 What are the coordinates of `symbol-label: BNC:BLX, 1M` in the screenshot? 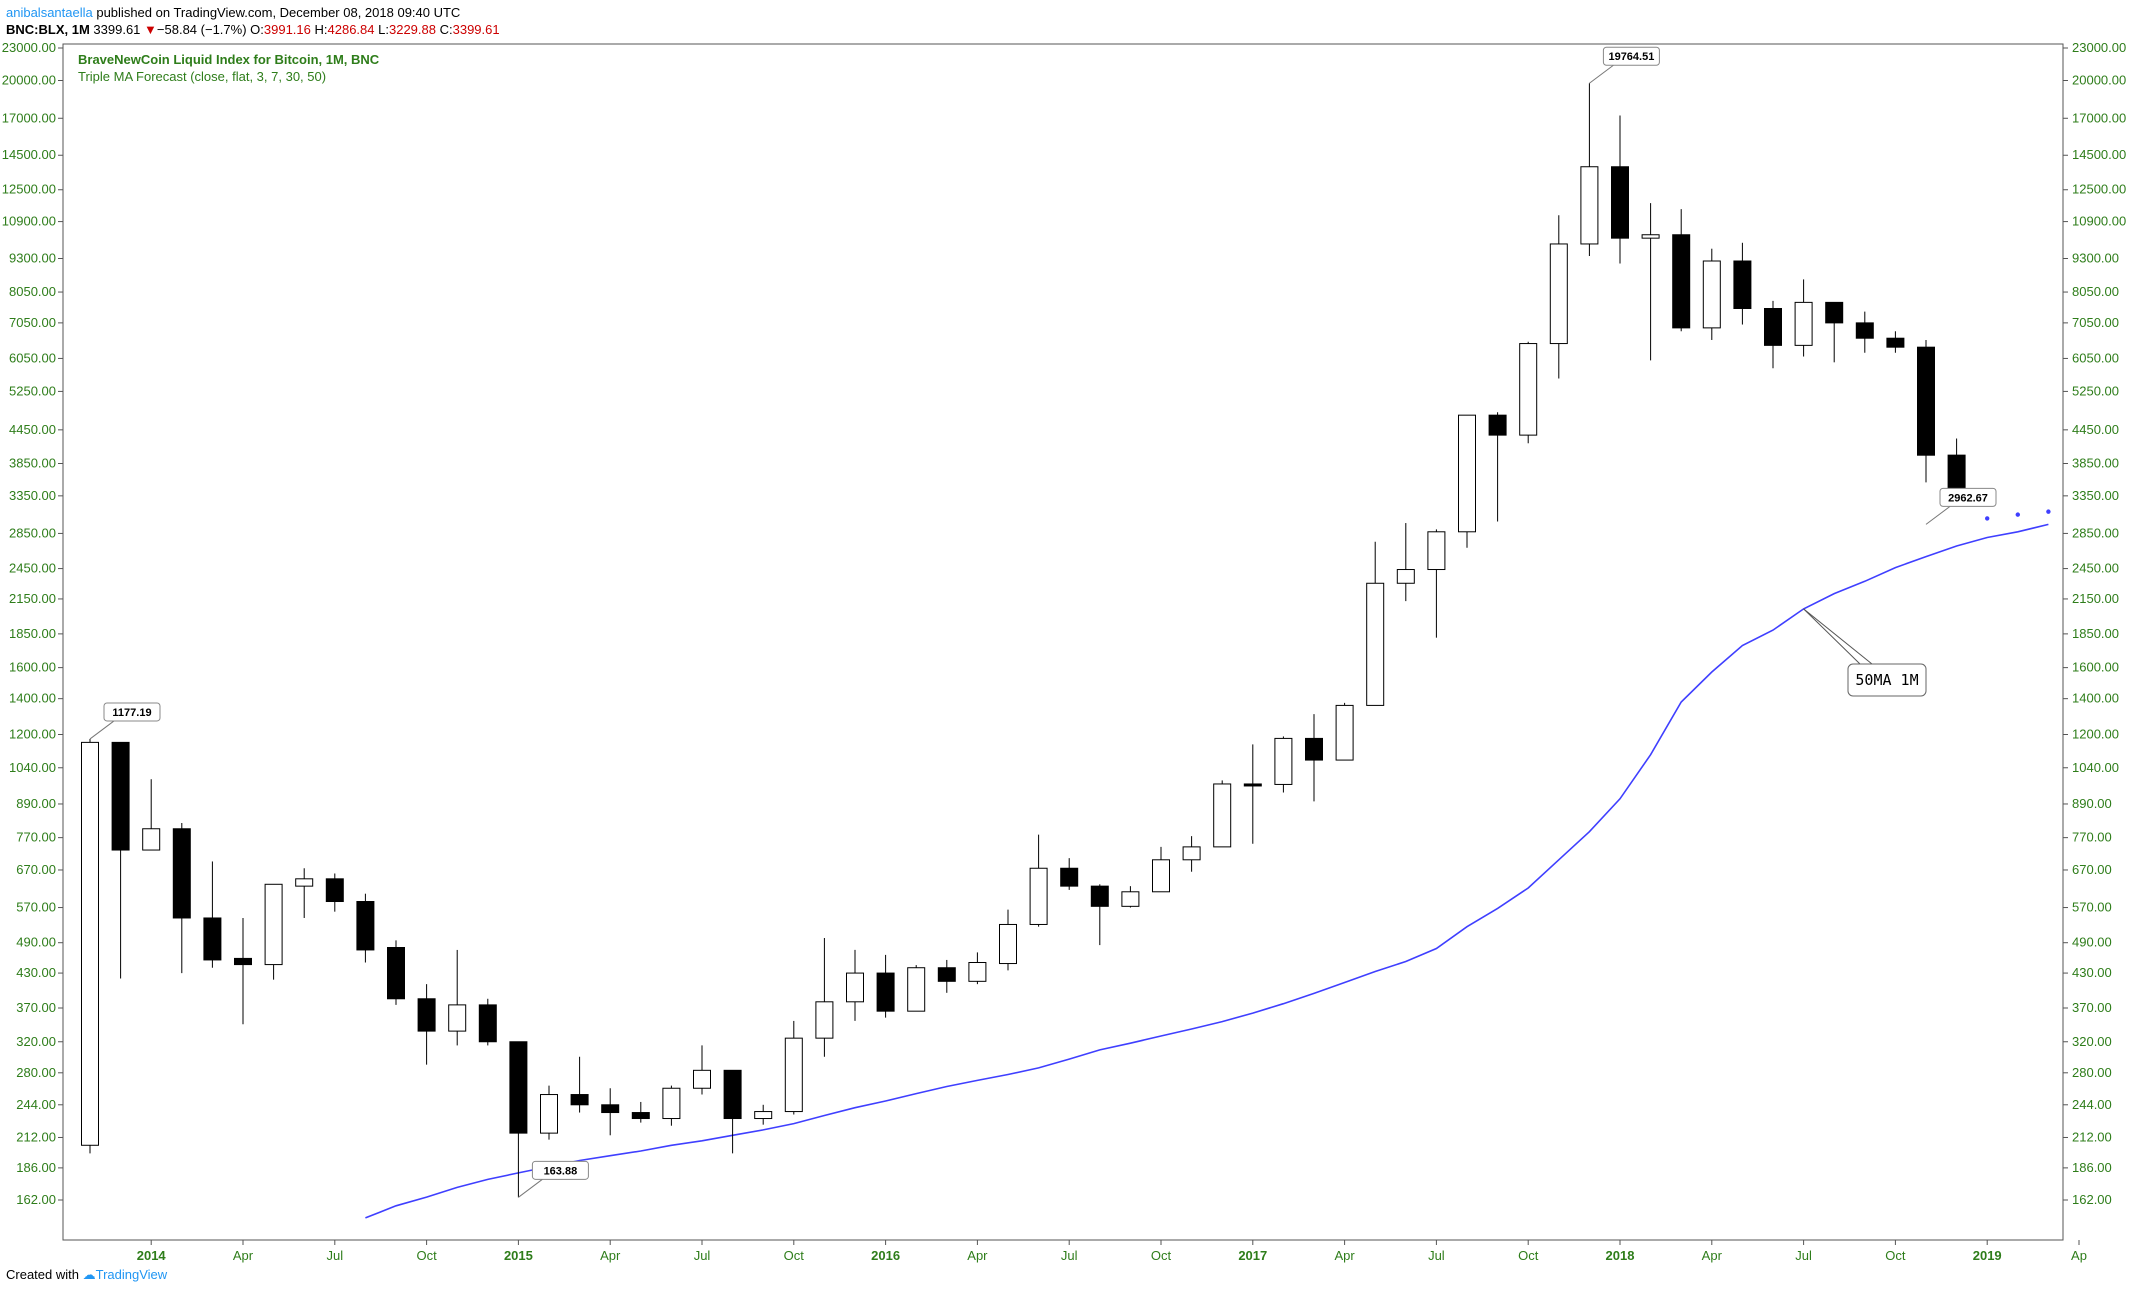 It's located at (48, 29).